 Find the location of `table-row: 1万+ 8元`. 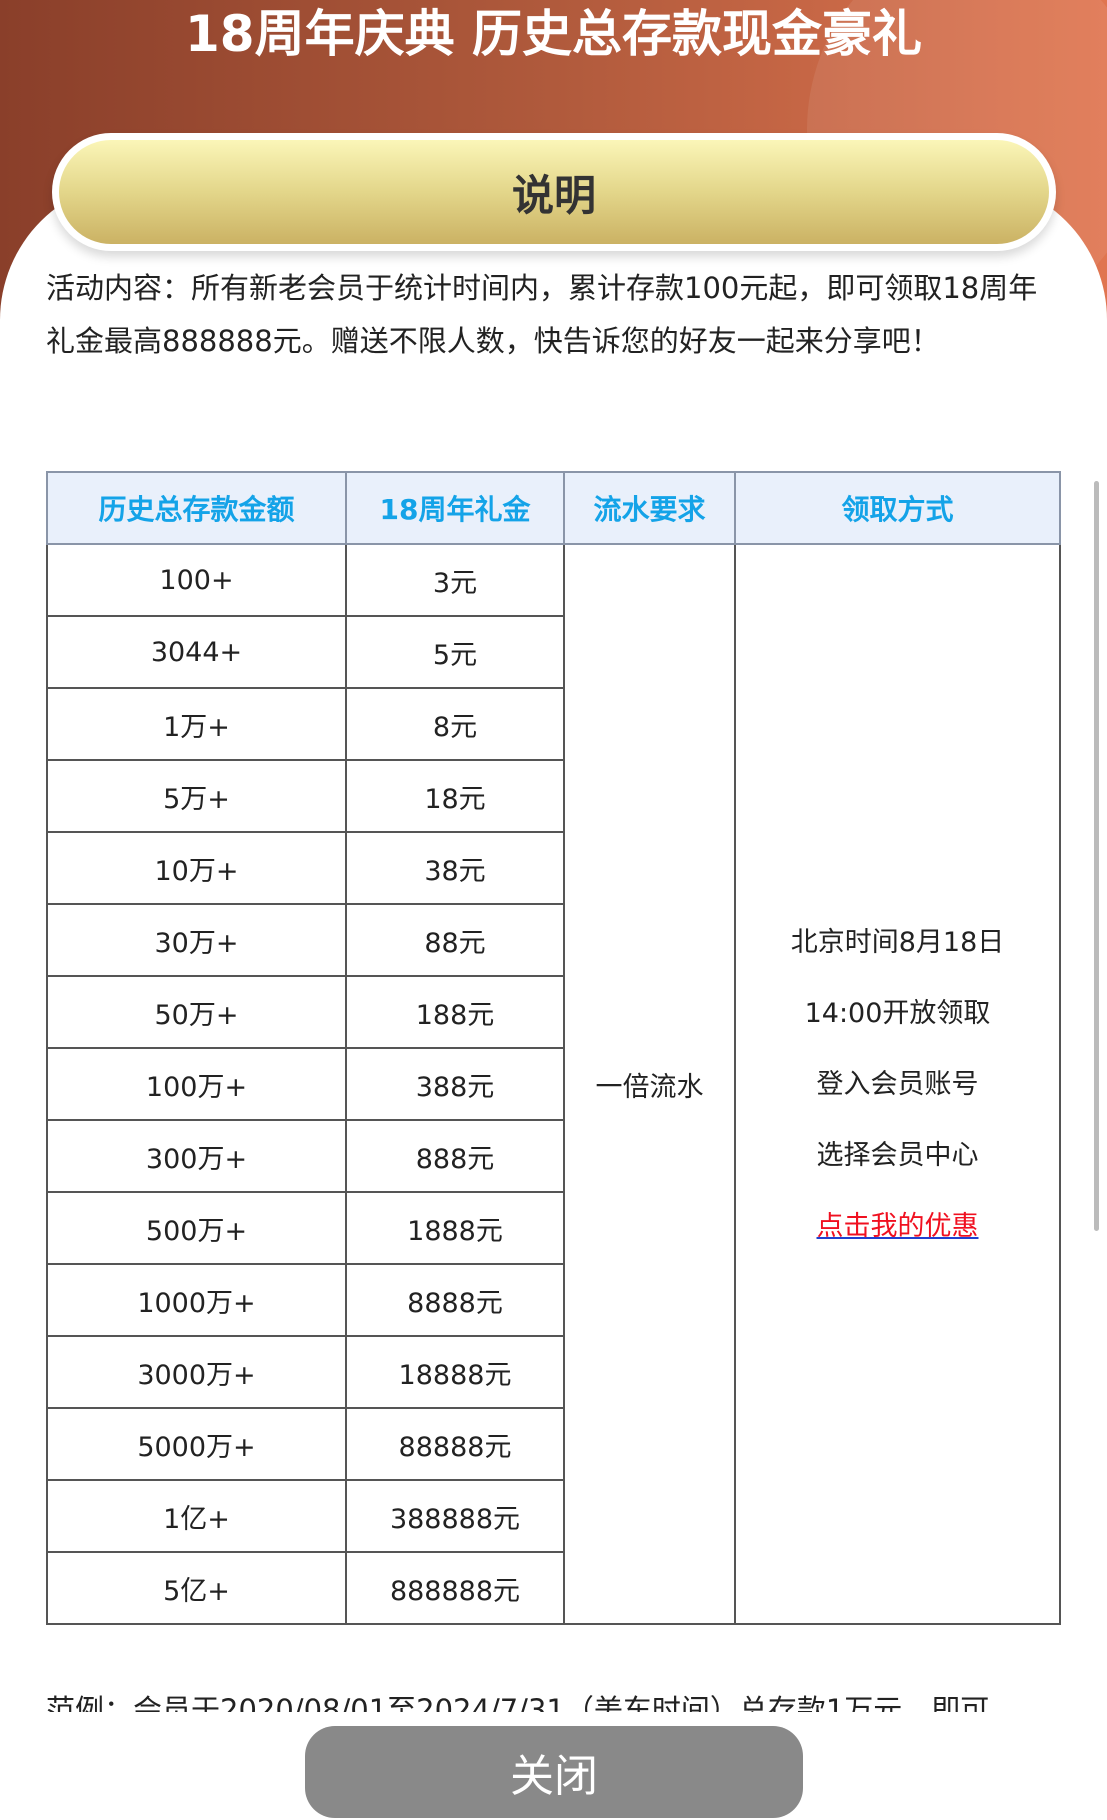

table-row: 1万+ 8元 is located at coordinates (553, 724).